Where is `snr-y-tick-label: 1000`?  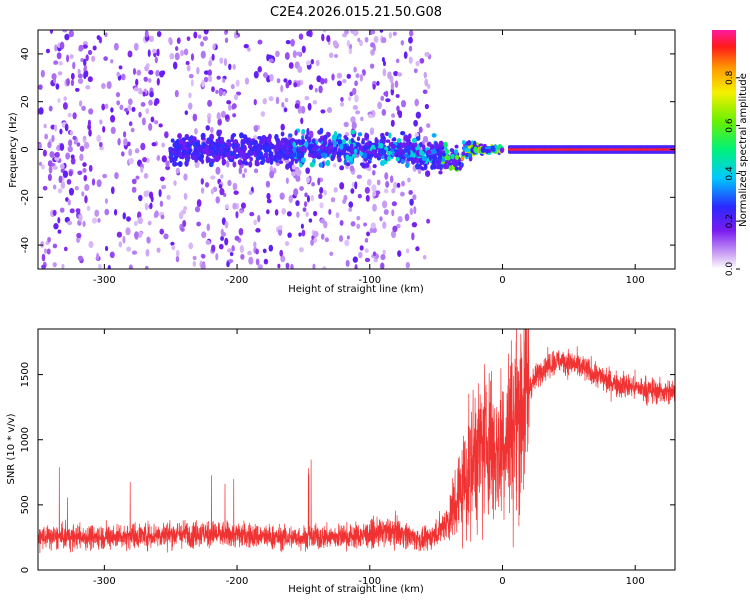 snr-y-tick-label: 1000 is located at coordinates (25, 439).